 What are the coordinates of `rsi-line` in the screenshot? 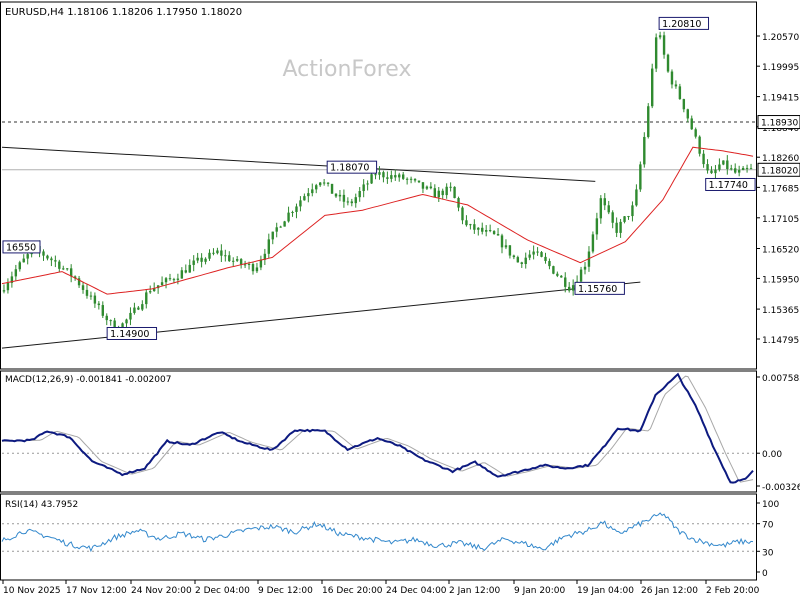 It's located at (377, 532).